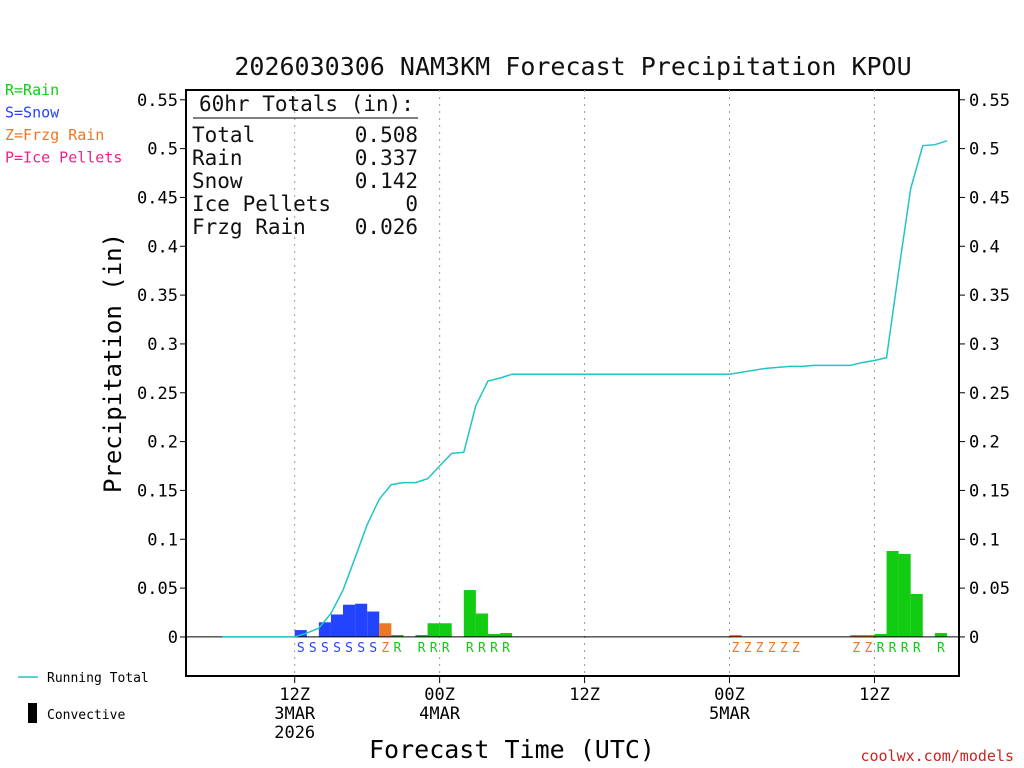 This screenshot has height=768, width=1024. I want to click on y-tick-label-left: 0.2, so click(162, 443).